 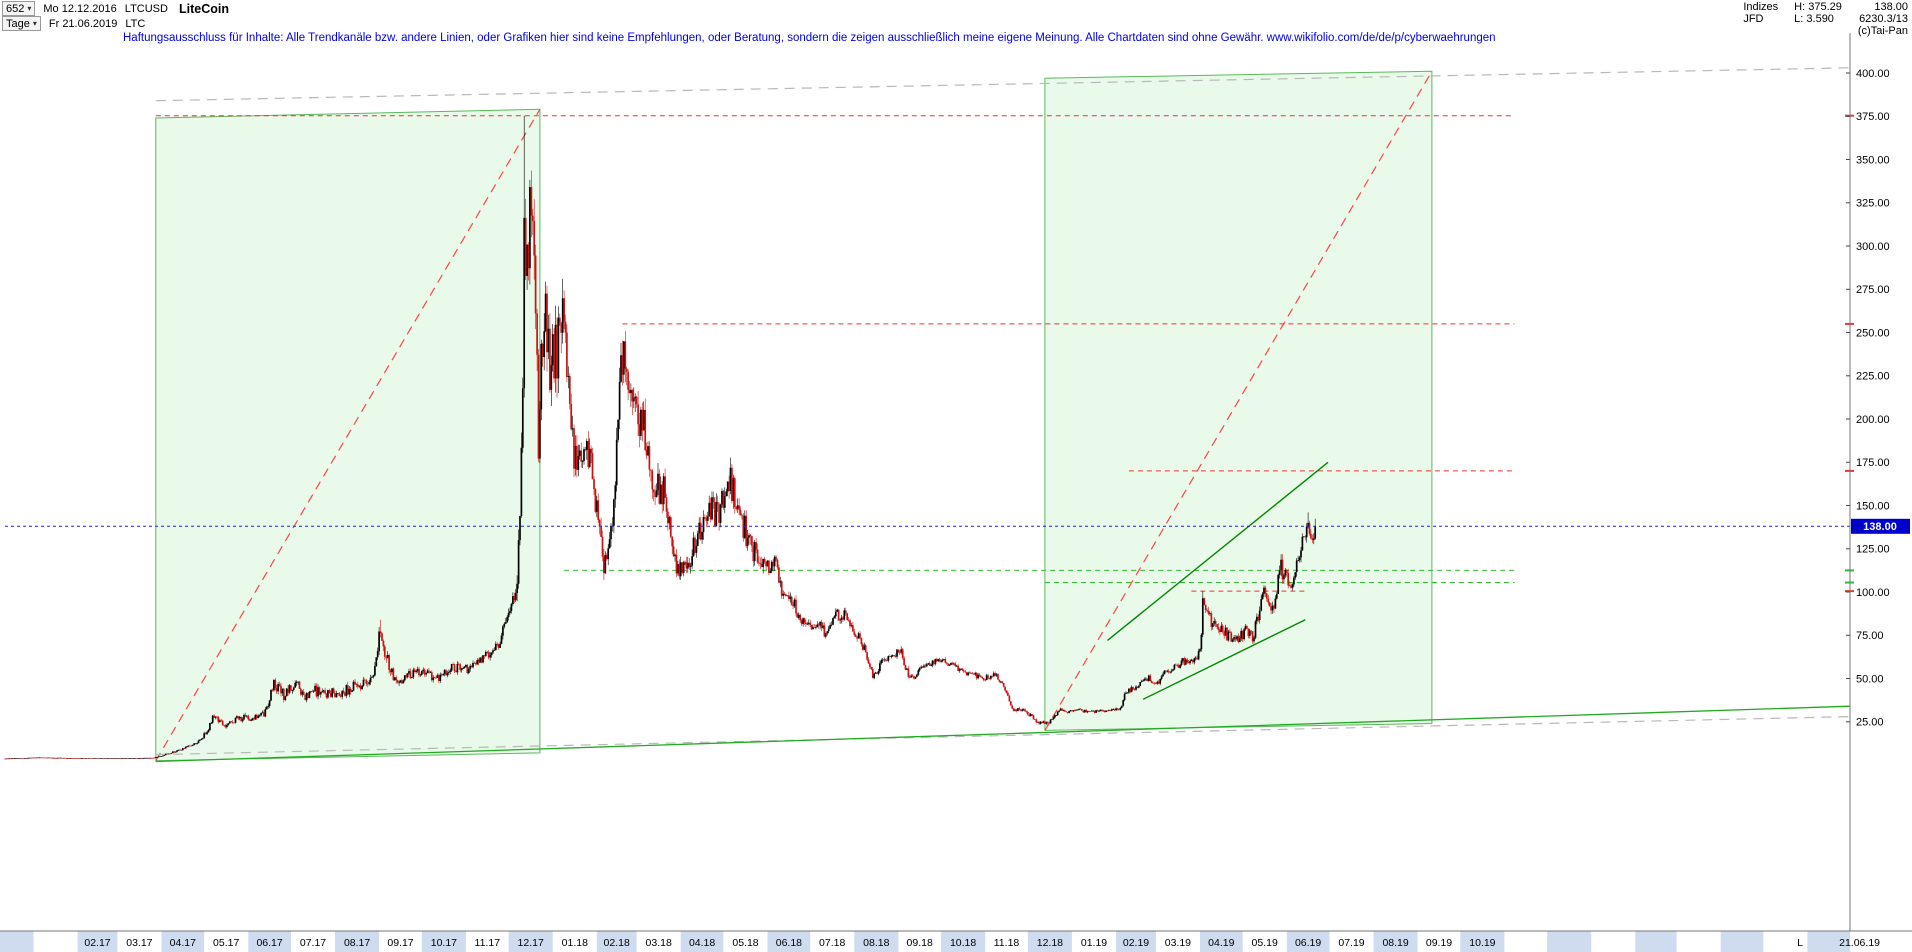 I want to click on bars-count-dropdown: 652 ▾, so click(x=19, y=8).